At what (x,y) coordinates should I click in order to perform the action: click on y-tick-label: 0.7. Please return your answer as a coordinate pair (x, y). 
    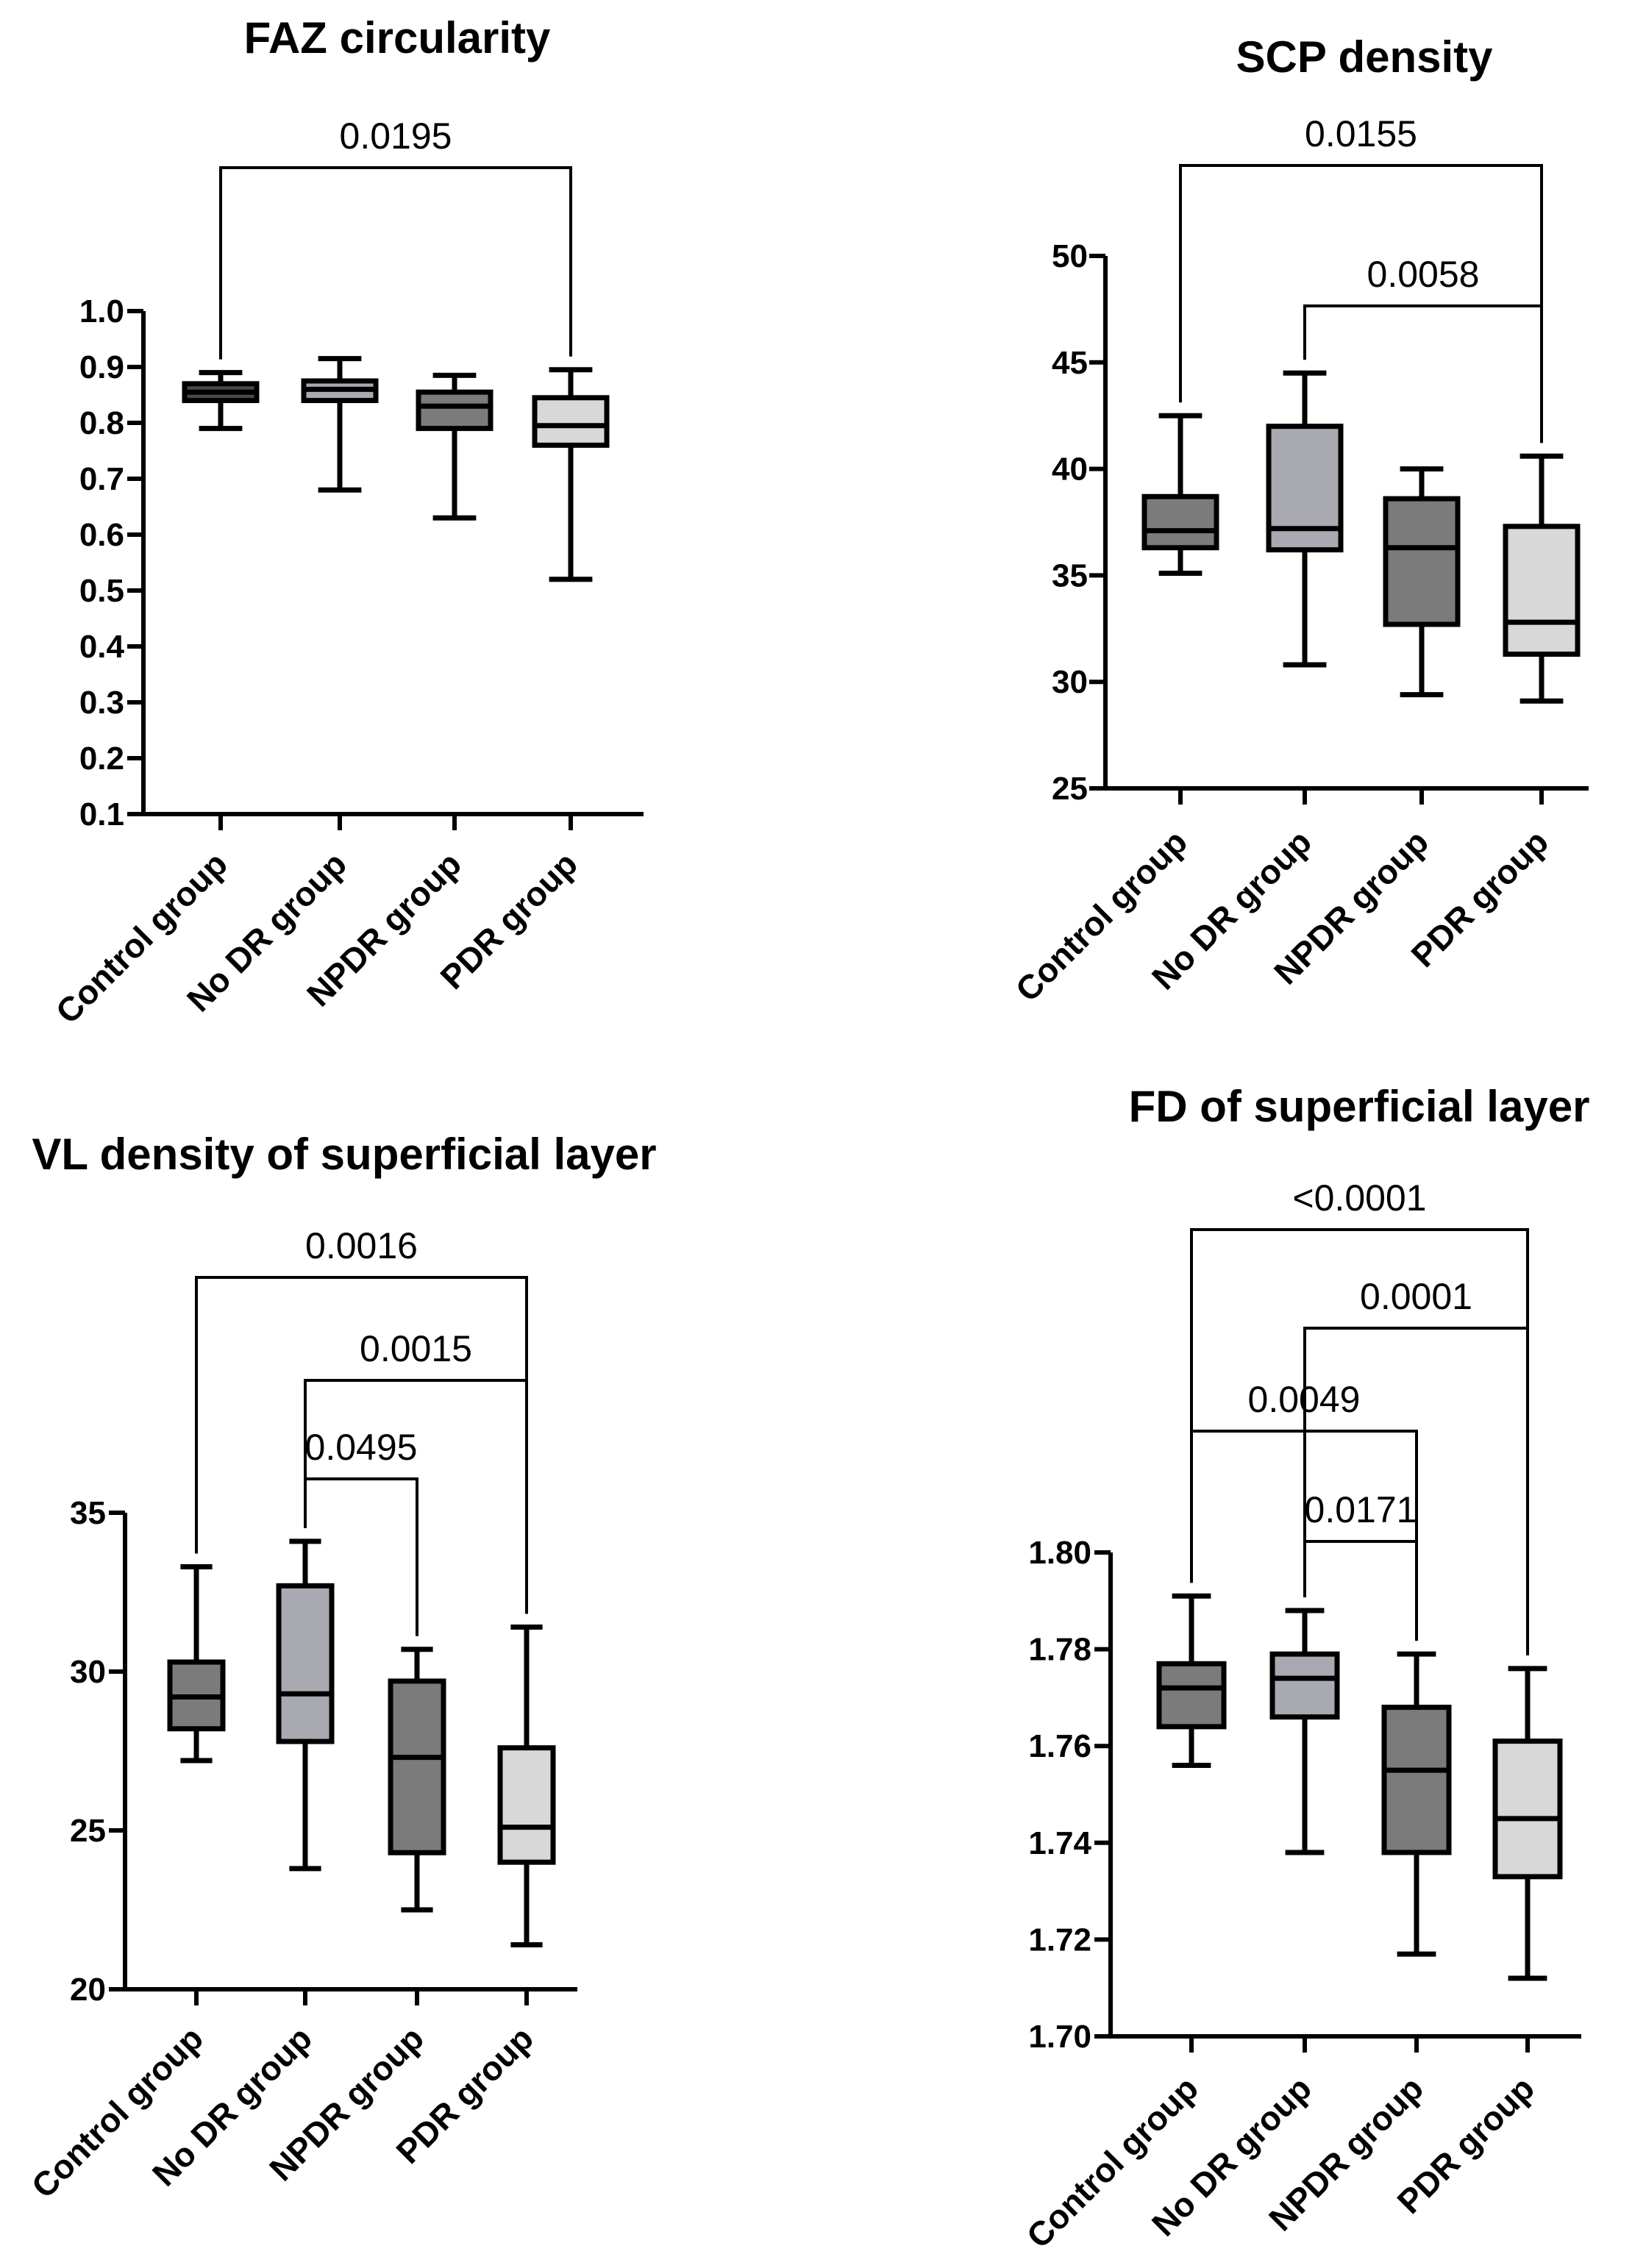
    Looking at the image, I should click on (101, 479).